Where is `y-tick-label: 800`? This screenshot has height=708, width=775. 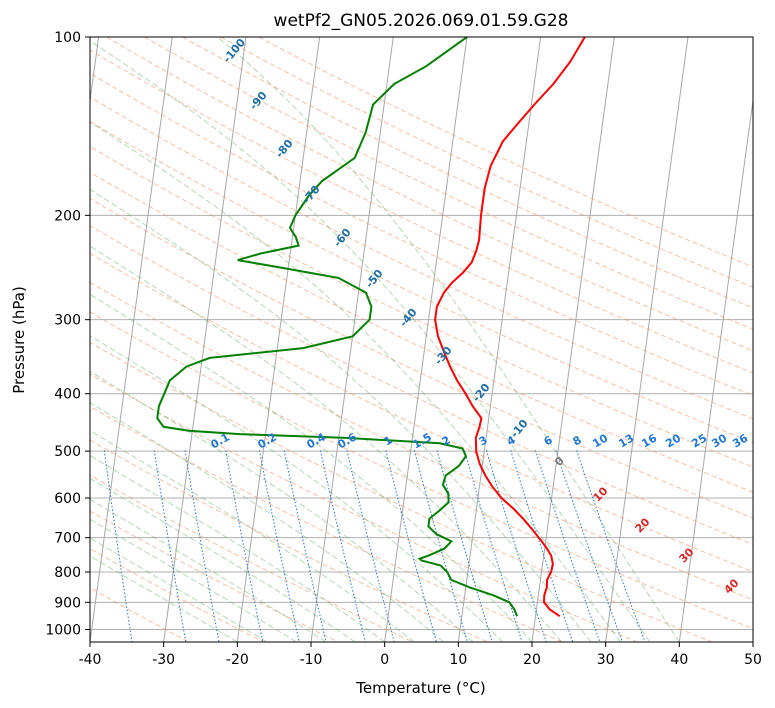 y-tick-label: 800 is located at coordinates (67, 573).